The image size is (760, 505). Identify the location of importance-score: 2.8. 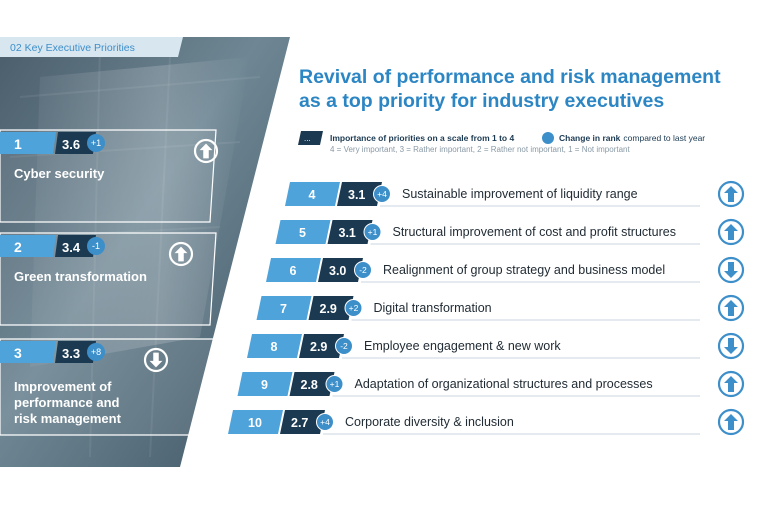
(309, 385).